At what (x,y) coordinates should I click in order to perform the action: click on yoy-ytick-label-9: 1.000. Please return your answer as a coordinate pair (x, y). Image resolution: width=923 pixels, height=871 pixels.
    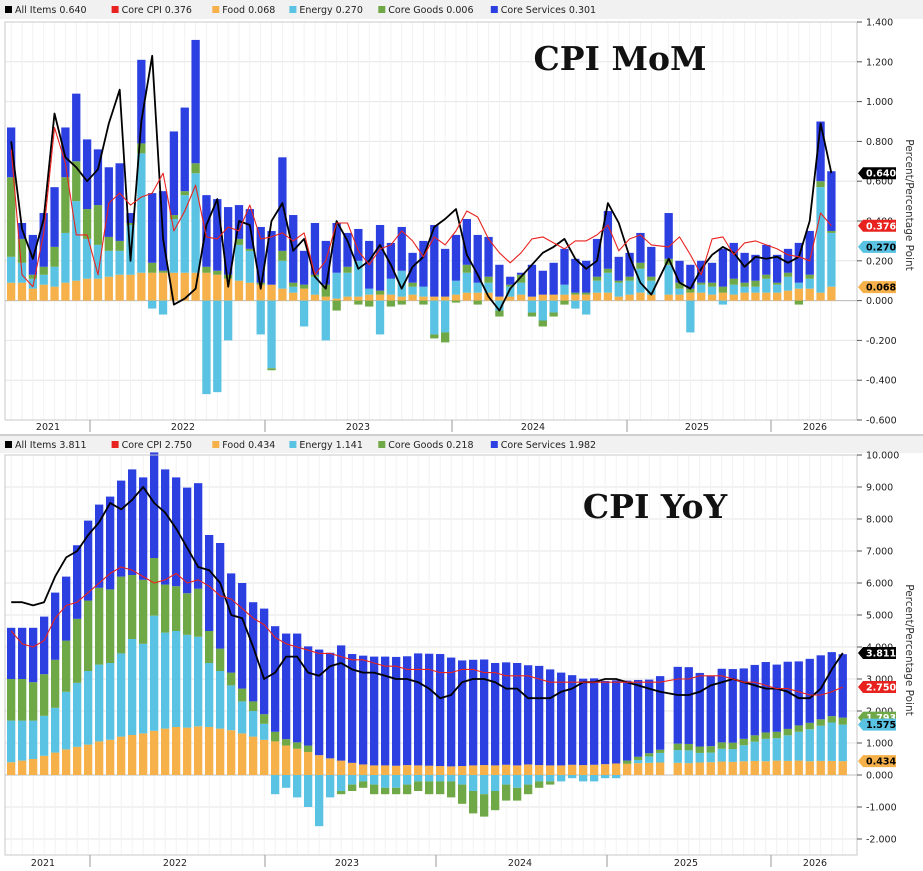
    Looking at the image, I should click on (879, 744).